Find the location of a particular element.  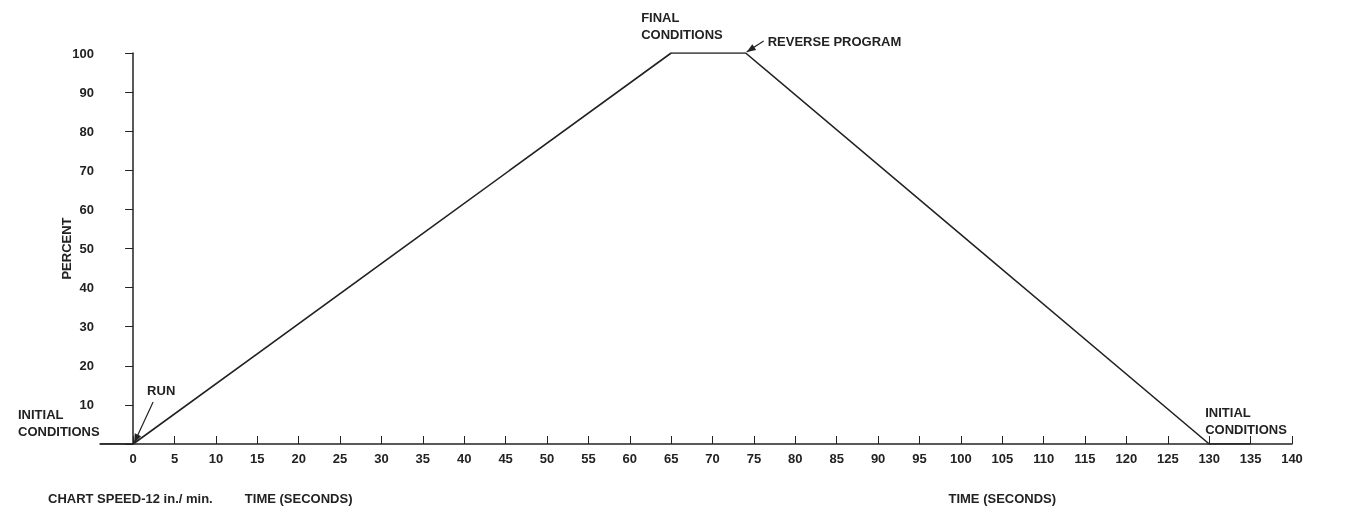

annotation: FINAL CONDITIONS is located at coordinates (682, 26).